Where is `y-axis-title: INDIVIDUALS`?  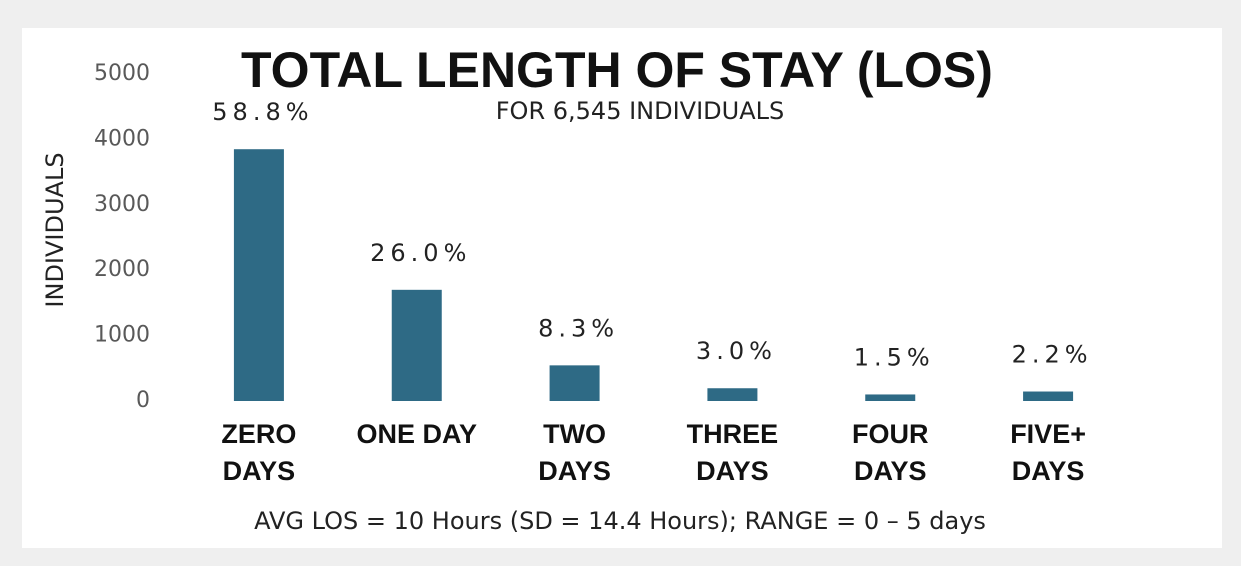
y-axis-title: INDIVIDUALS is located at coordinates (55, 229).